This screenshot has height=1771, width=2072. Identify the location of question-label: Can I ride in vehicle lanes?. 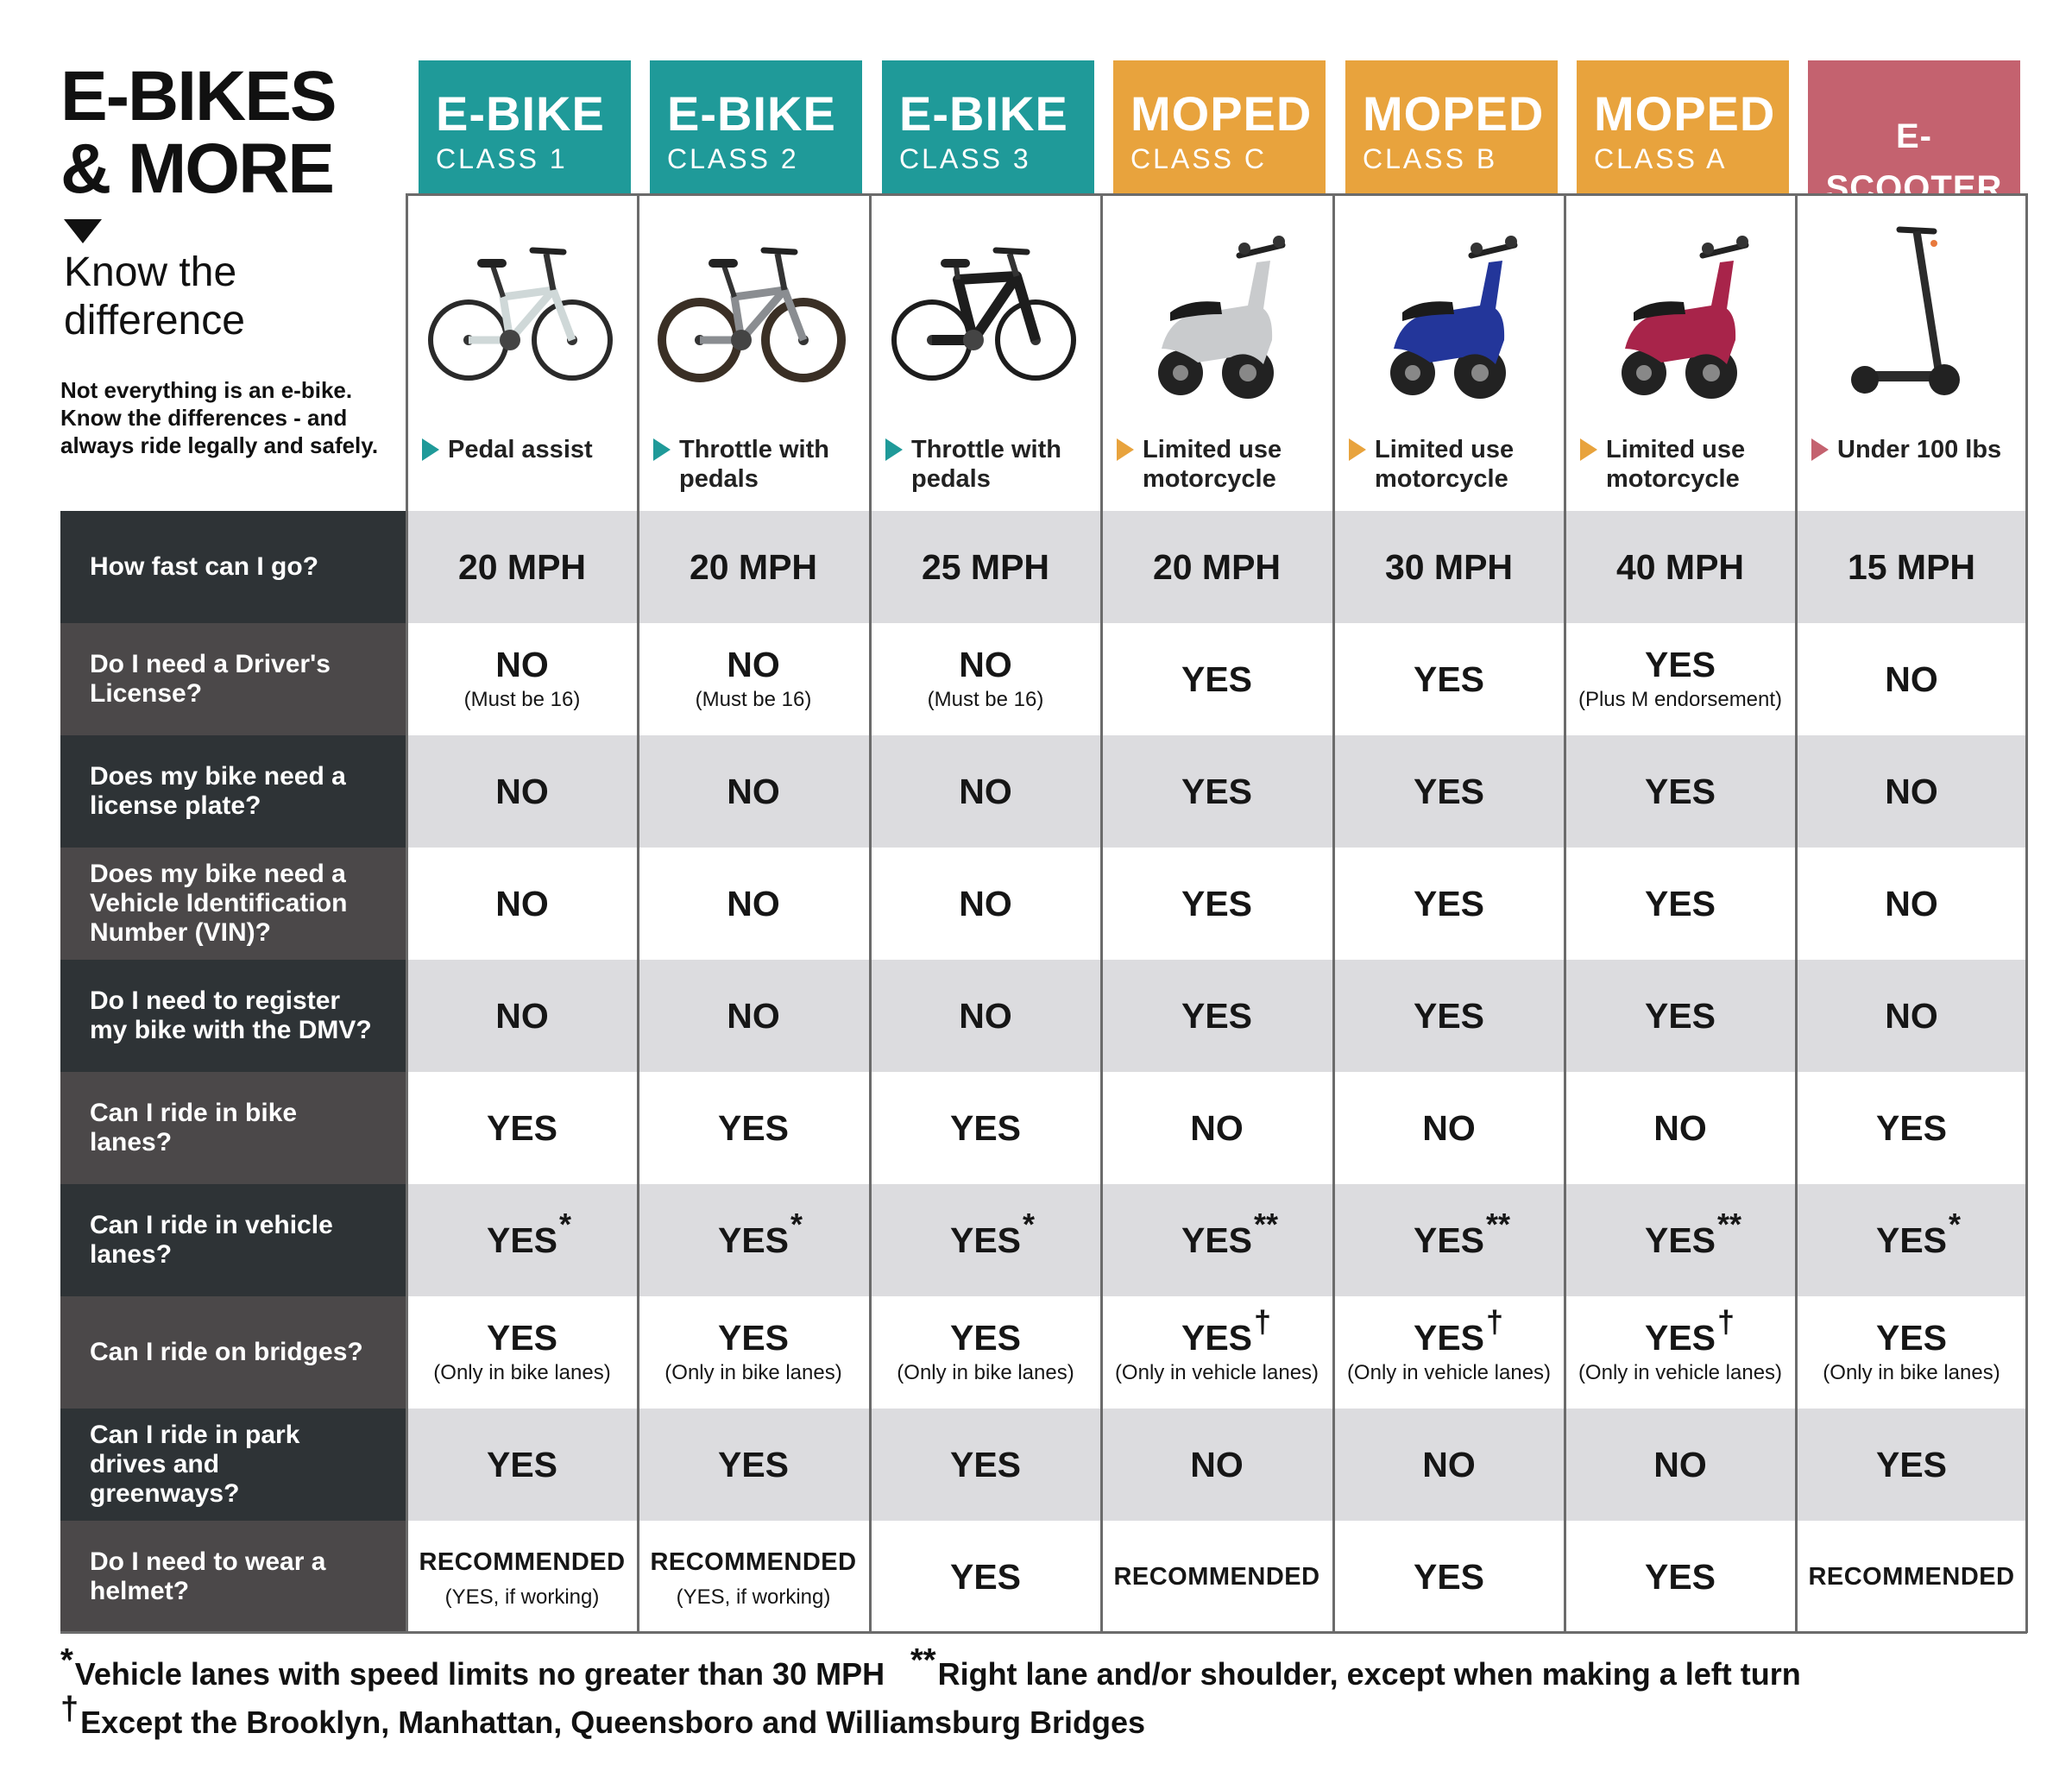
(233, 1240).